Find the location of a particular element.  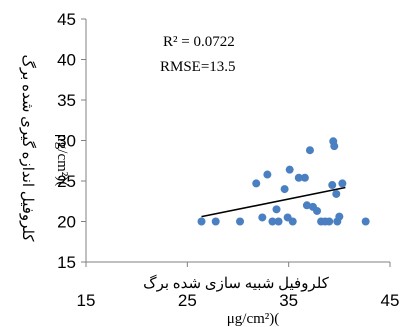

y-tick-labels: 15 20 25 30 35 40 45 is located at coordinates (71, 141).